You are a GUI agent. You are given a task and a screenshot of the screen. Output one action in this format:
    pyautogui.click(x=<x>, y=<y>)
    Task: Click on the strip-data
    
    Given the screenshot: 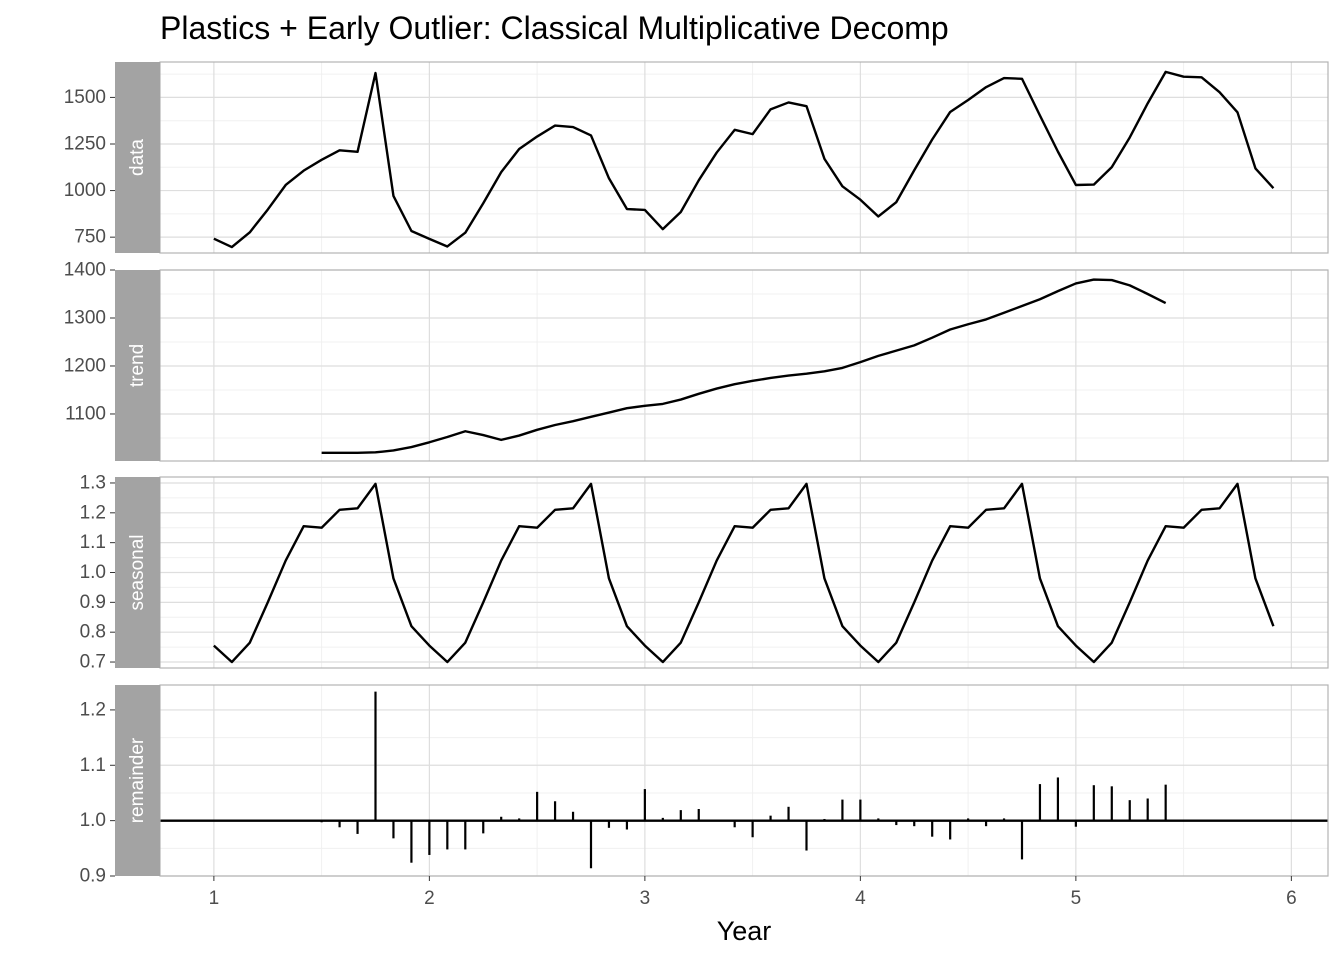 What is the action you would take?
    pyautogui.click(x=137, y=157)
    